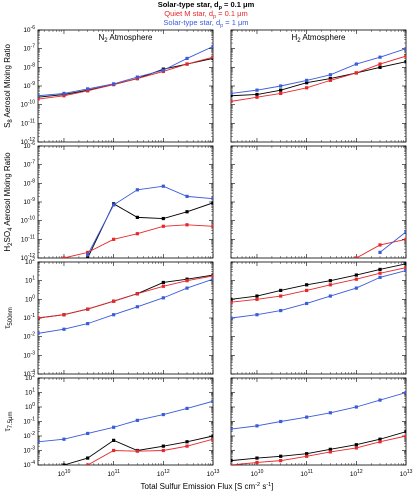 The image size is (415, 495). What do you see at coordinates (29, 450) in the screenshot?
I see `y-tick-label: 10⁻³` at bounding box center [29, 450].